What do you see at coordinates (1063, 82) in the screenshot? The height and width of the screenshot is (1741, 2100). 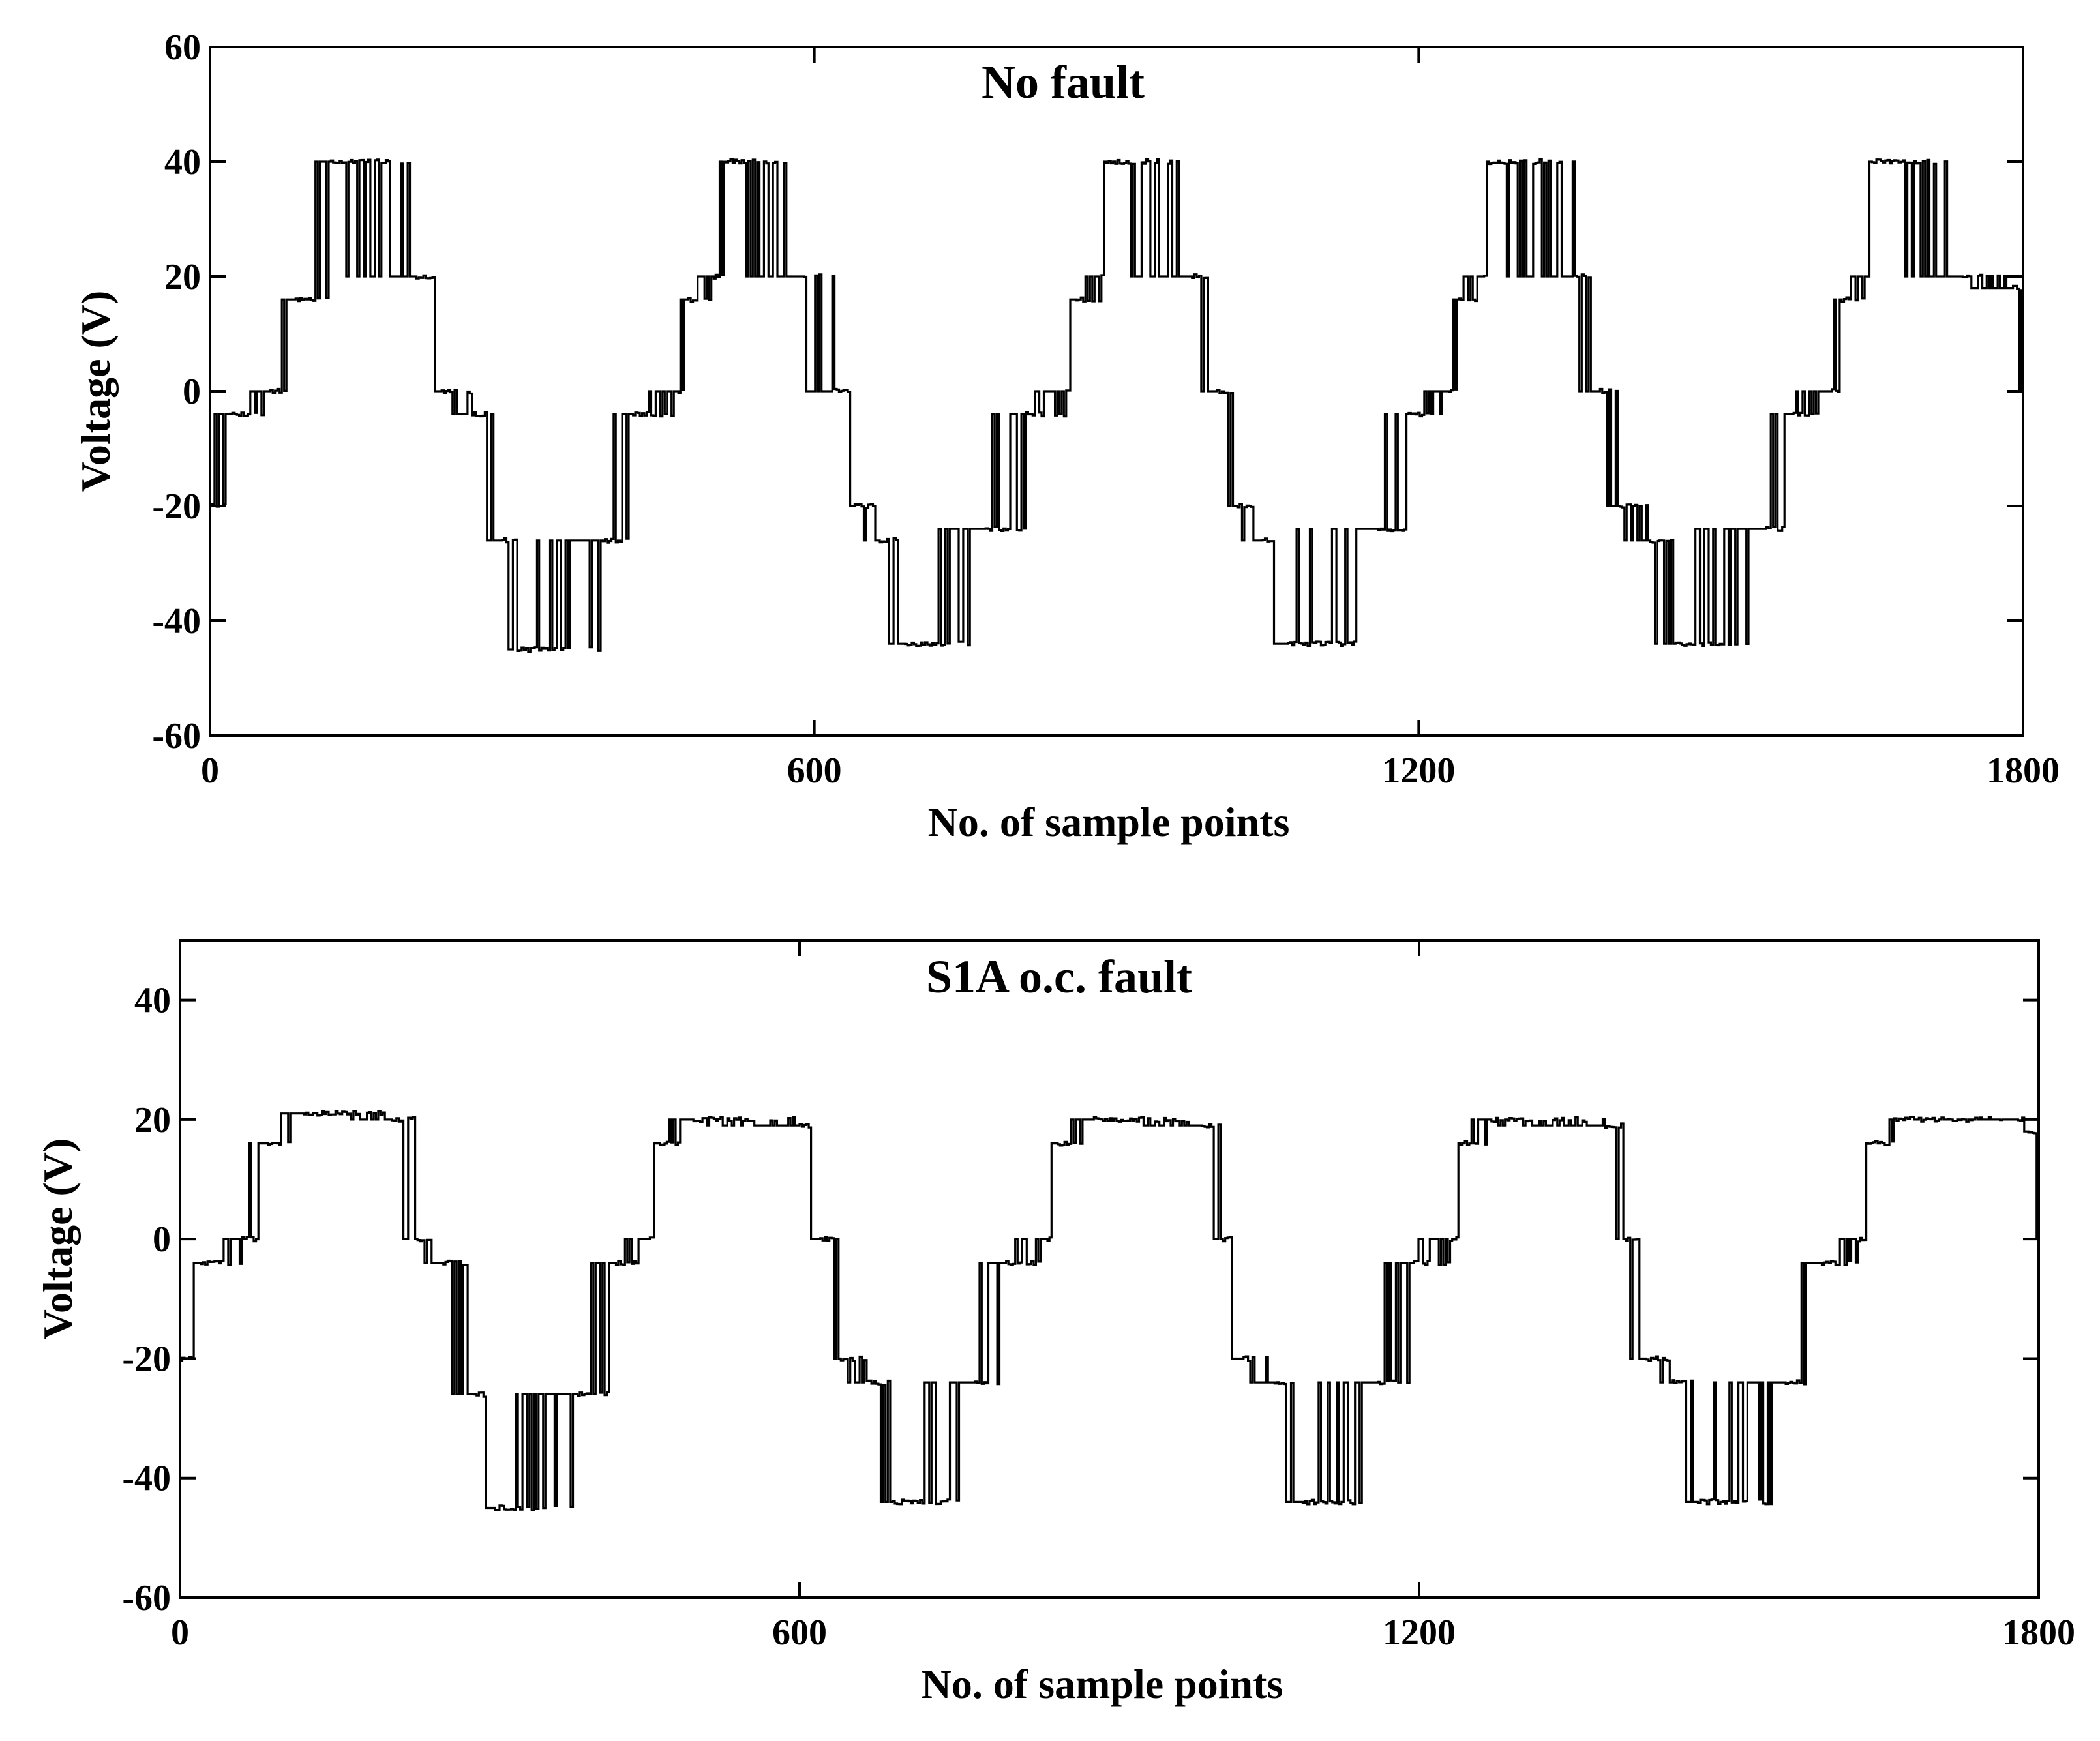 I see `chart-title: No fault` at bounding box center [1063, 82].